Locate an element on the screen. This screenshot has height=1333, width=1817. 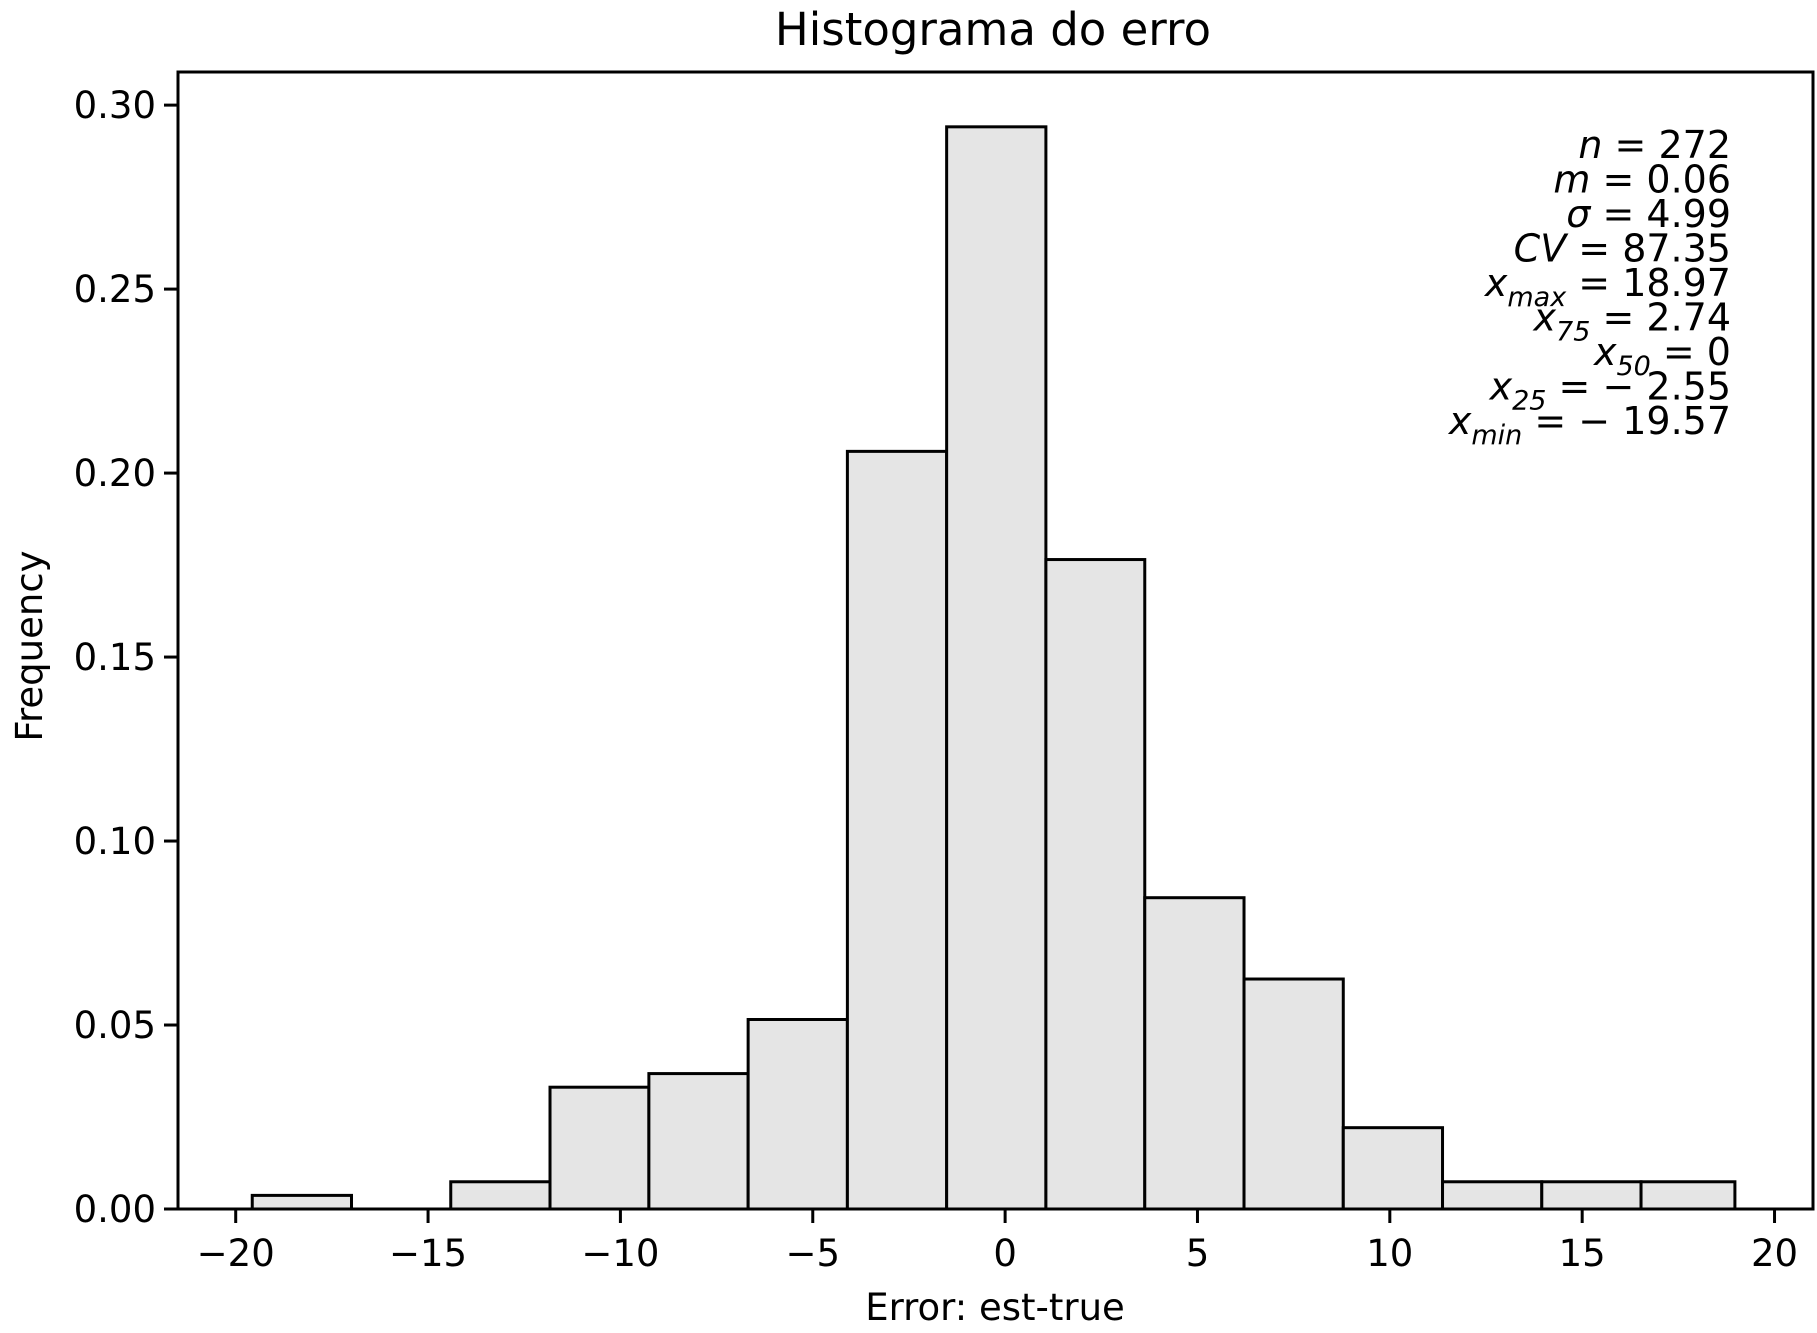
x-axis-title: Error: est-true is located at coordinates (995, 1307).